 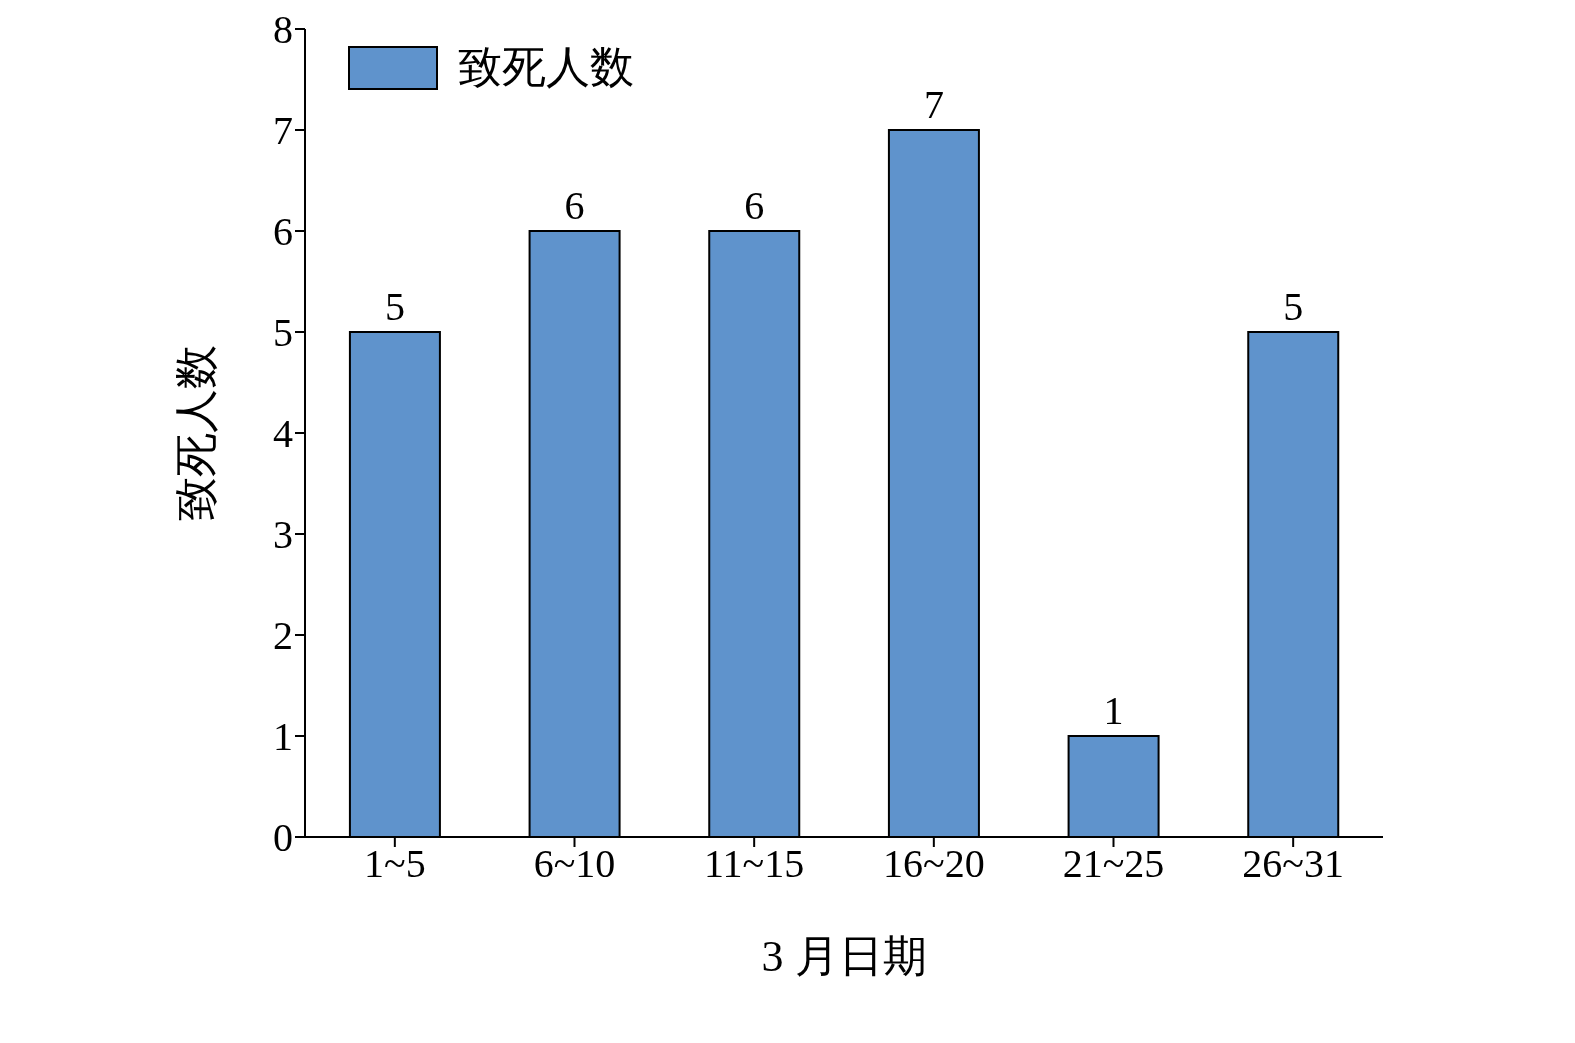 I want to click on data-label: 7, so click(x=933, y=104).